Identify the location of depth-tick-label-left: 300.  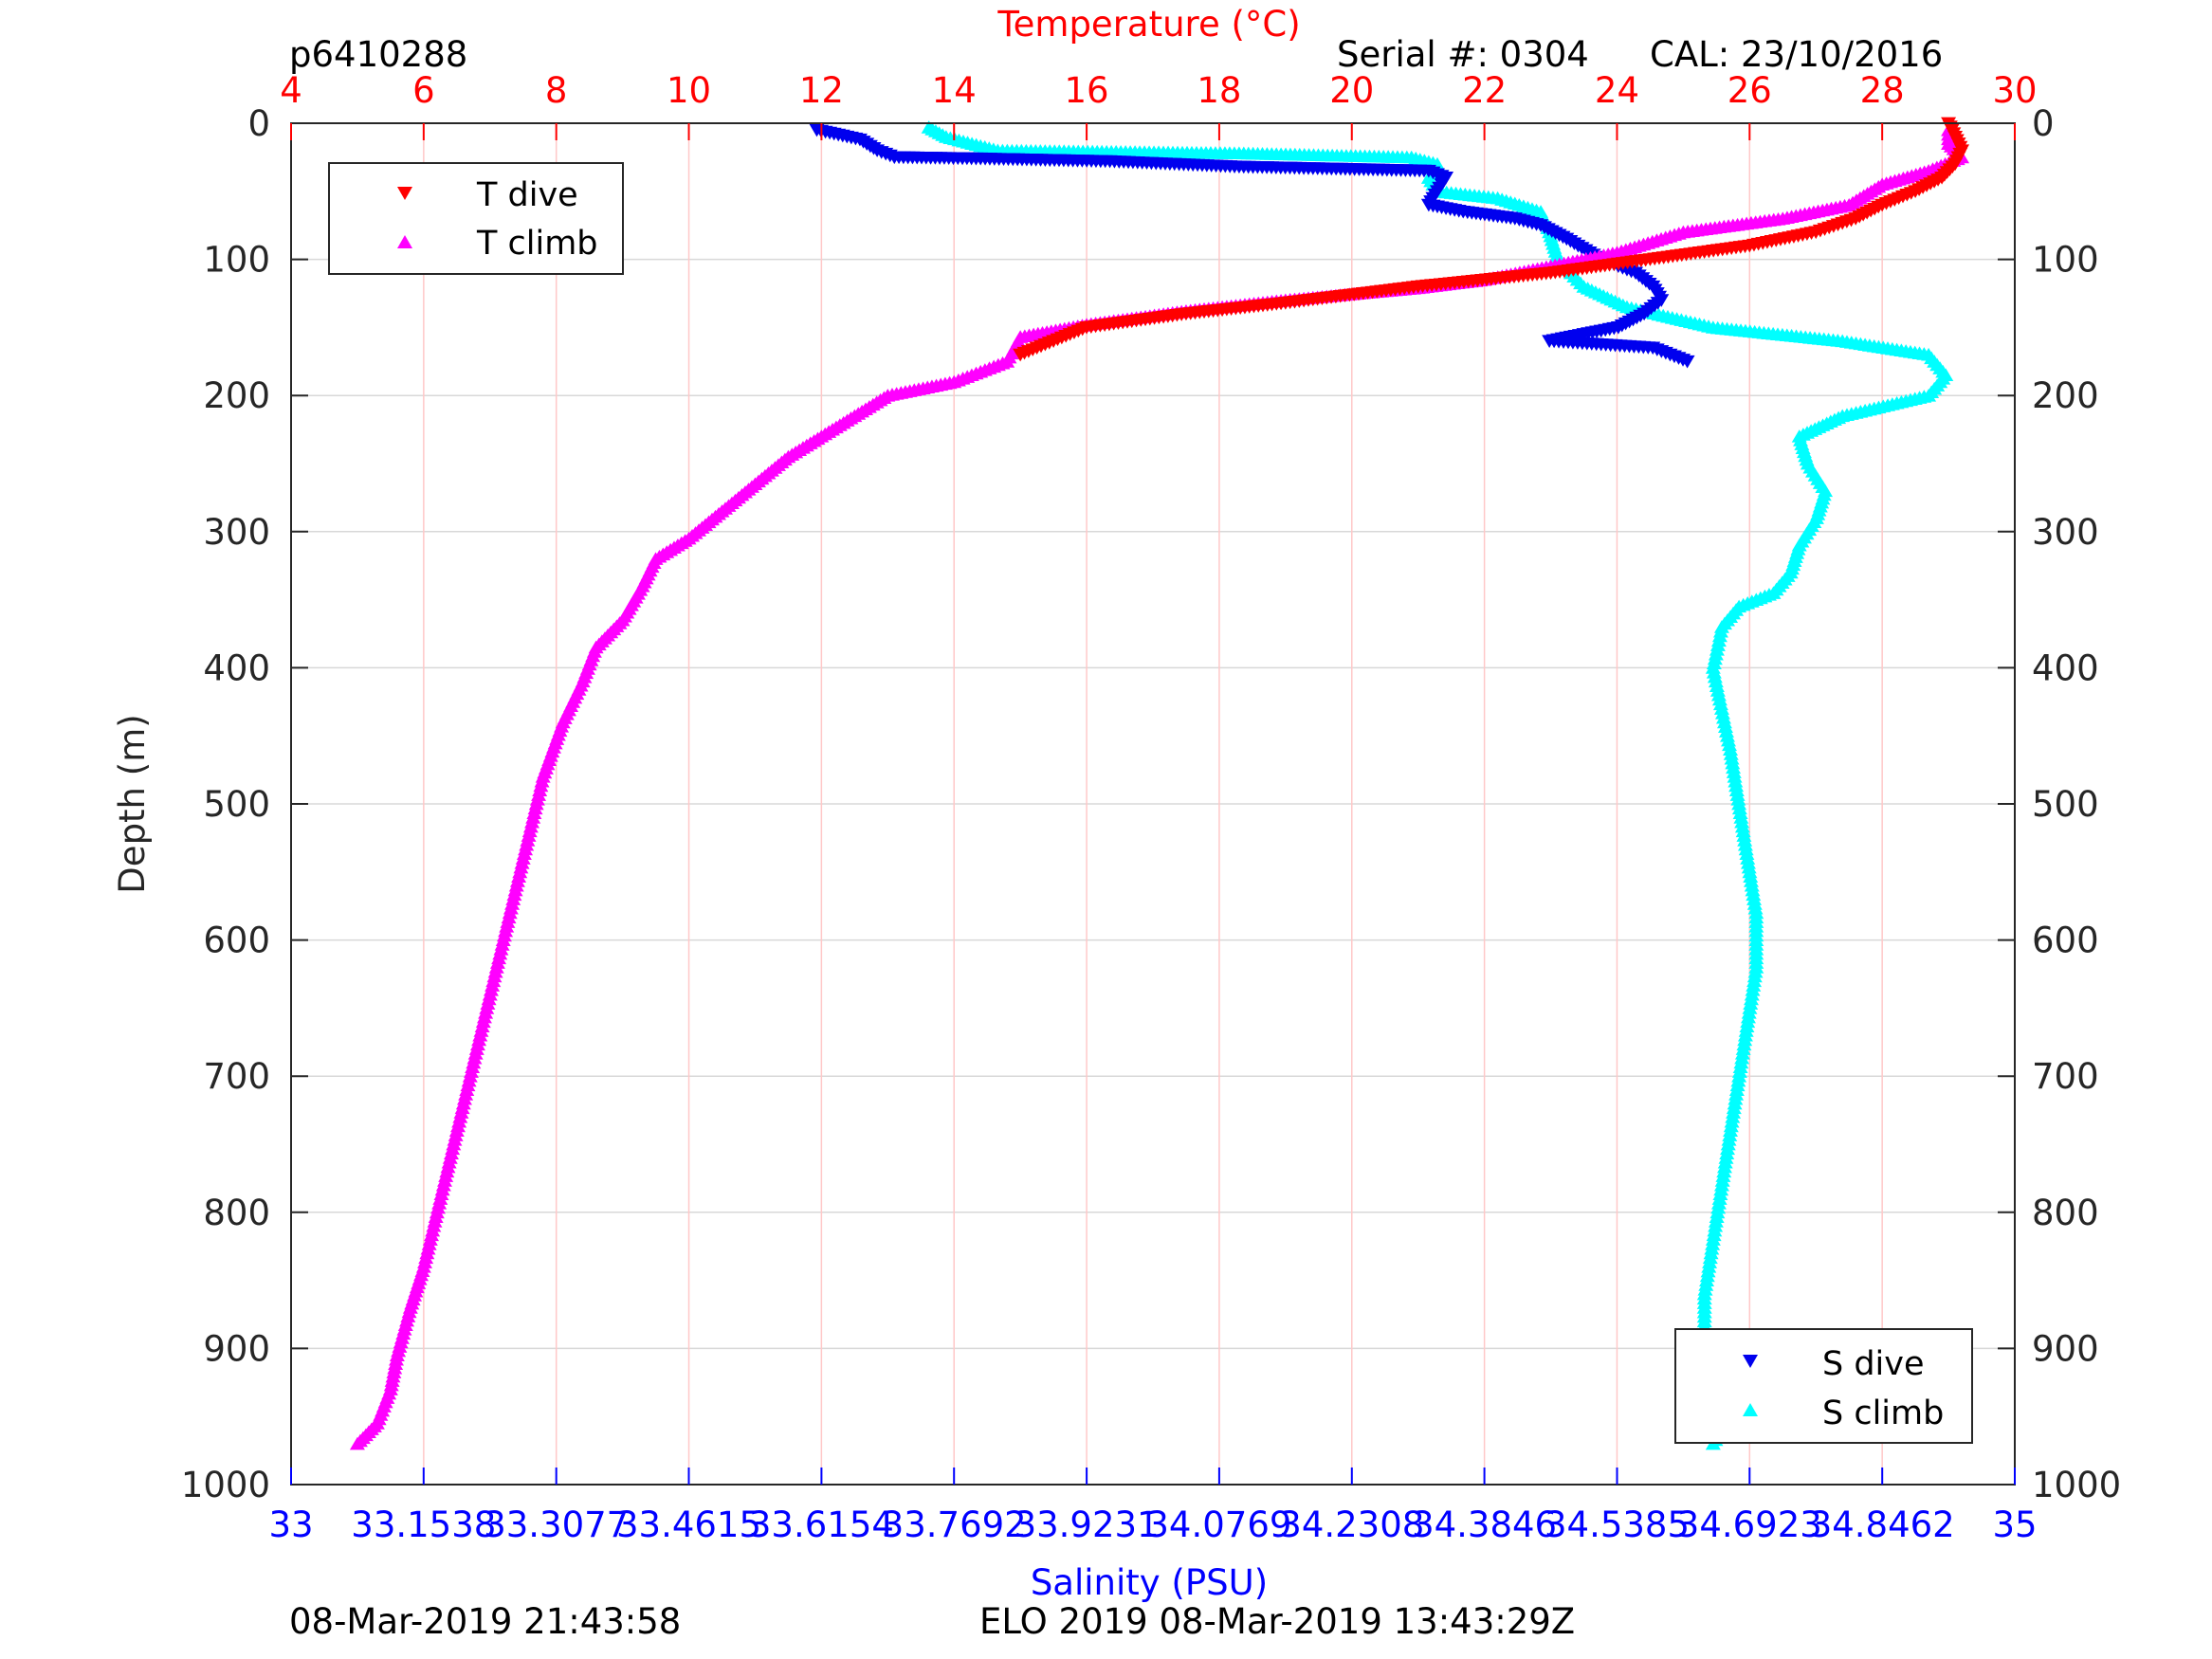
(236, 532).